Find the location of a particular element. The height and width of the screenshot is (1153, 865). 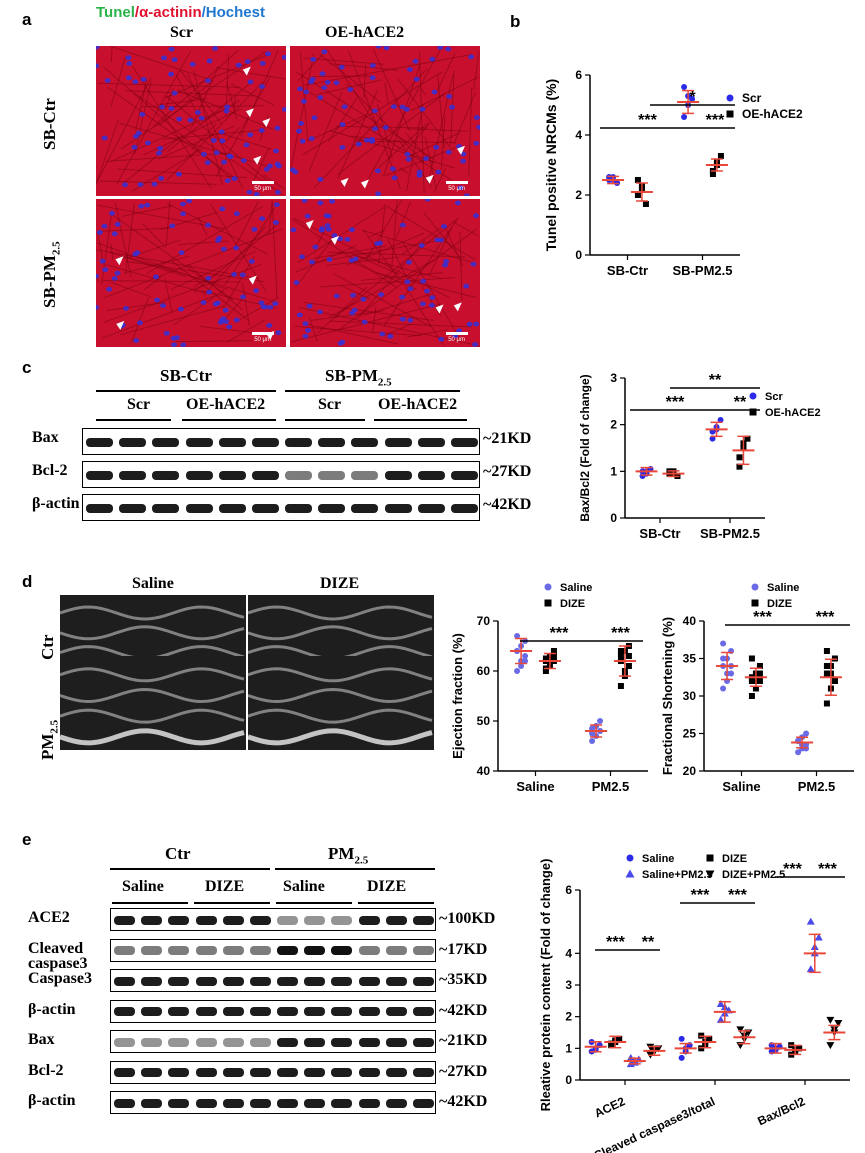

legend-entry: Saline+PM2.5 is located at coordinates (677, 875).